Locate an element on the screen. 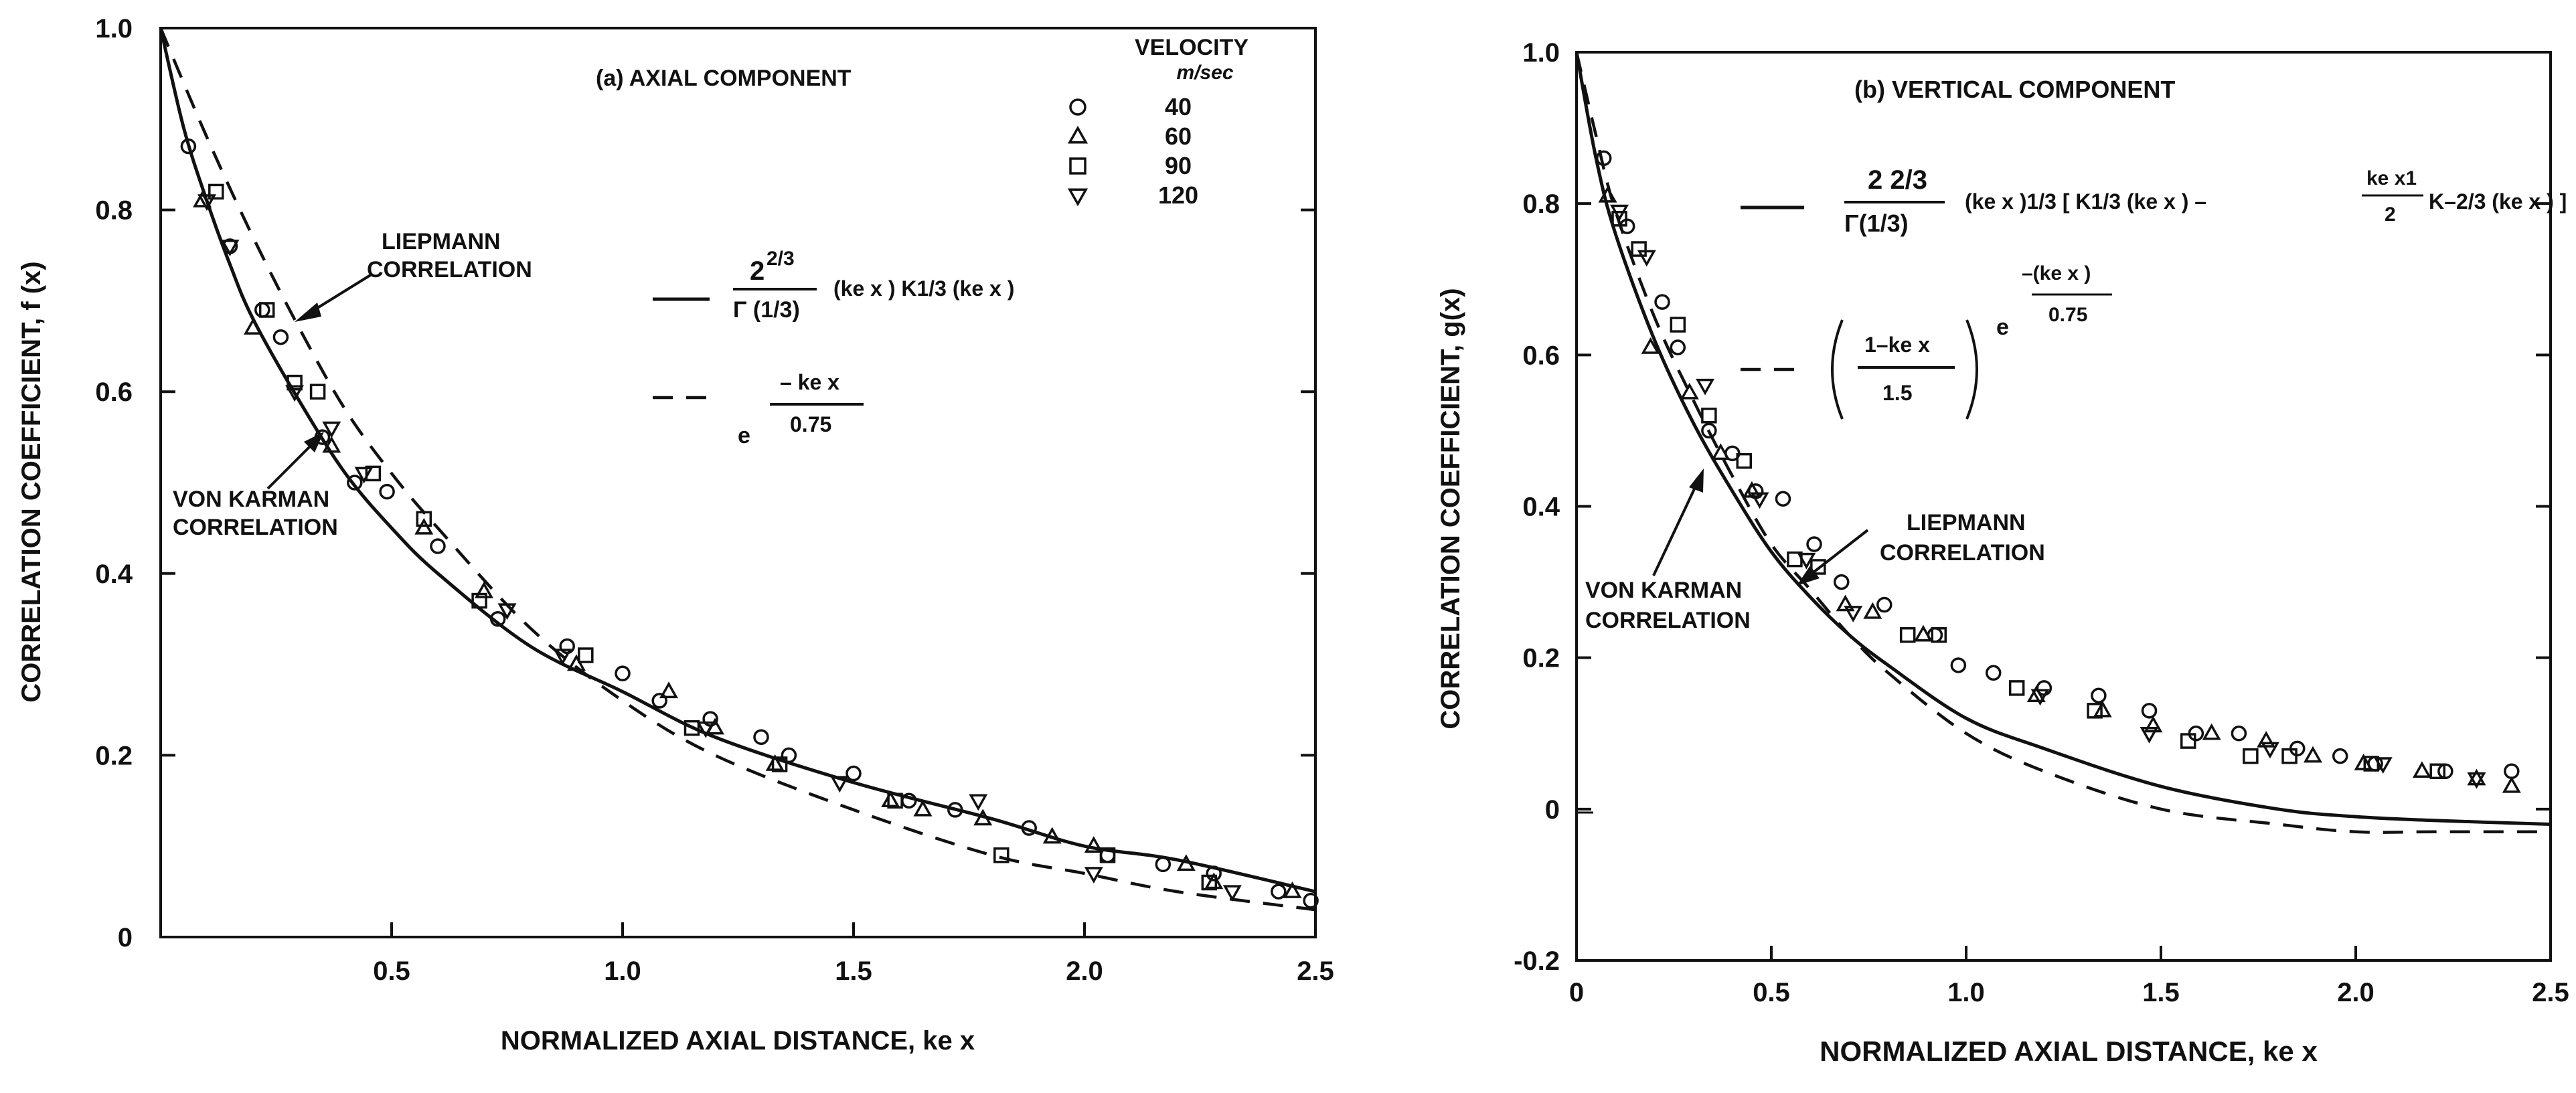 This screenshot has height=1093, width=2576. x-tick-label: 0 is located at coordinates (1577, 992).